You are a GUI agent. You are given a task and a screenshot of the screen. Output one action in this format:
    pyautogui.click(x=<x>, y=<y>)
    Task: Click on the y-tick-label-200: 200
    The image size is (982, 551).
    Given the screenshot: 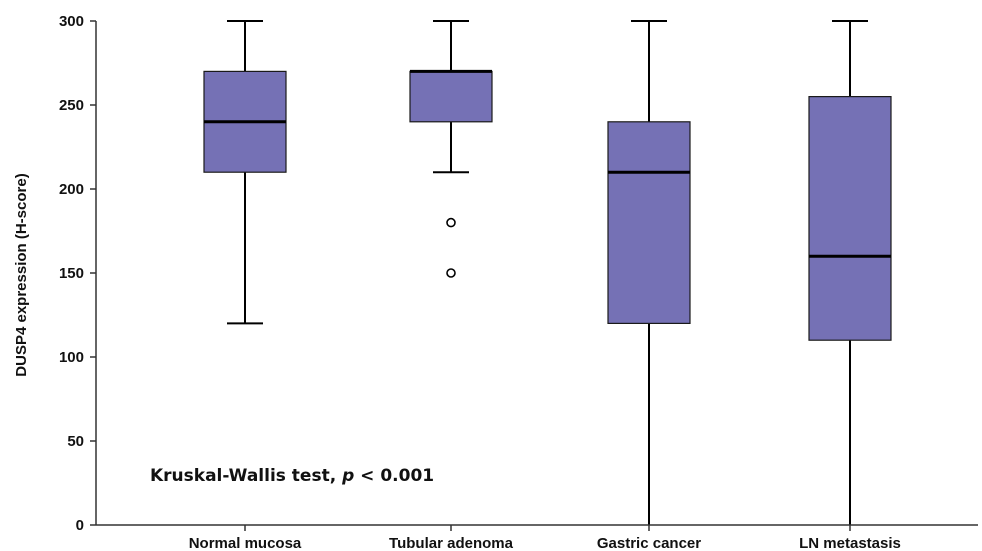 What is the action you would take?
    pyautogui.click(x=71, y=189)
    